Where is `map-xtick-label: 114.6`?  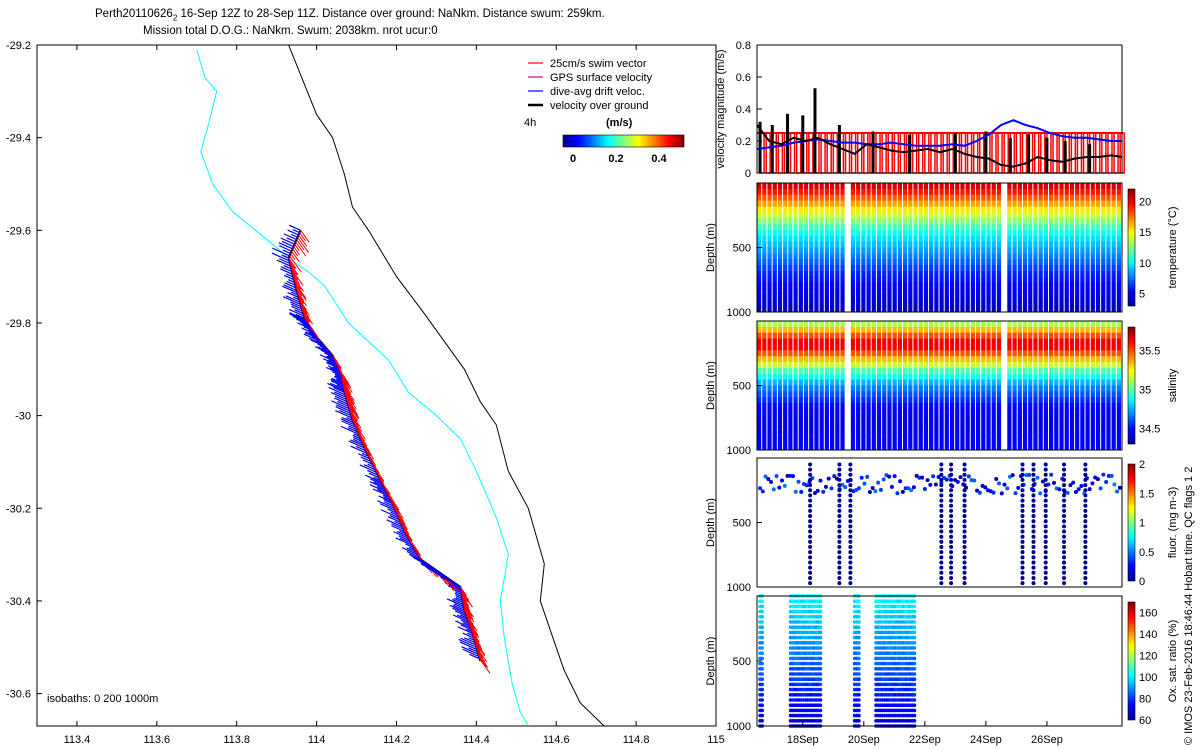 map-xtick-label: 114.6 is located at coordinates (556, 740).